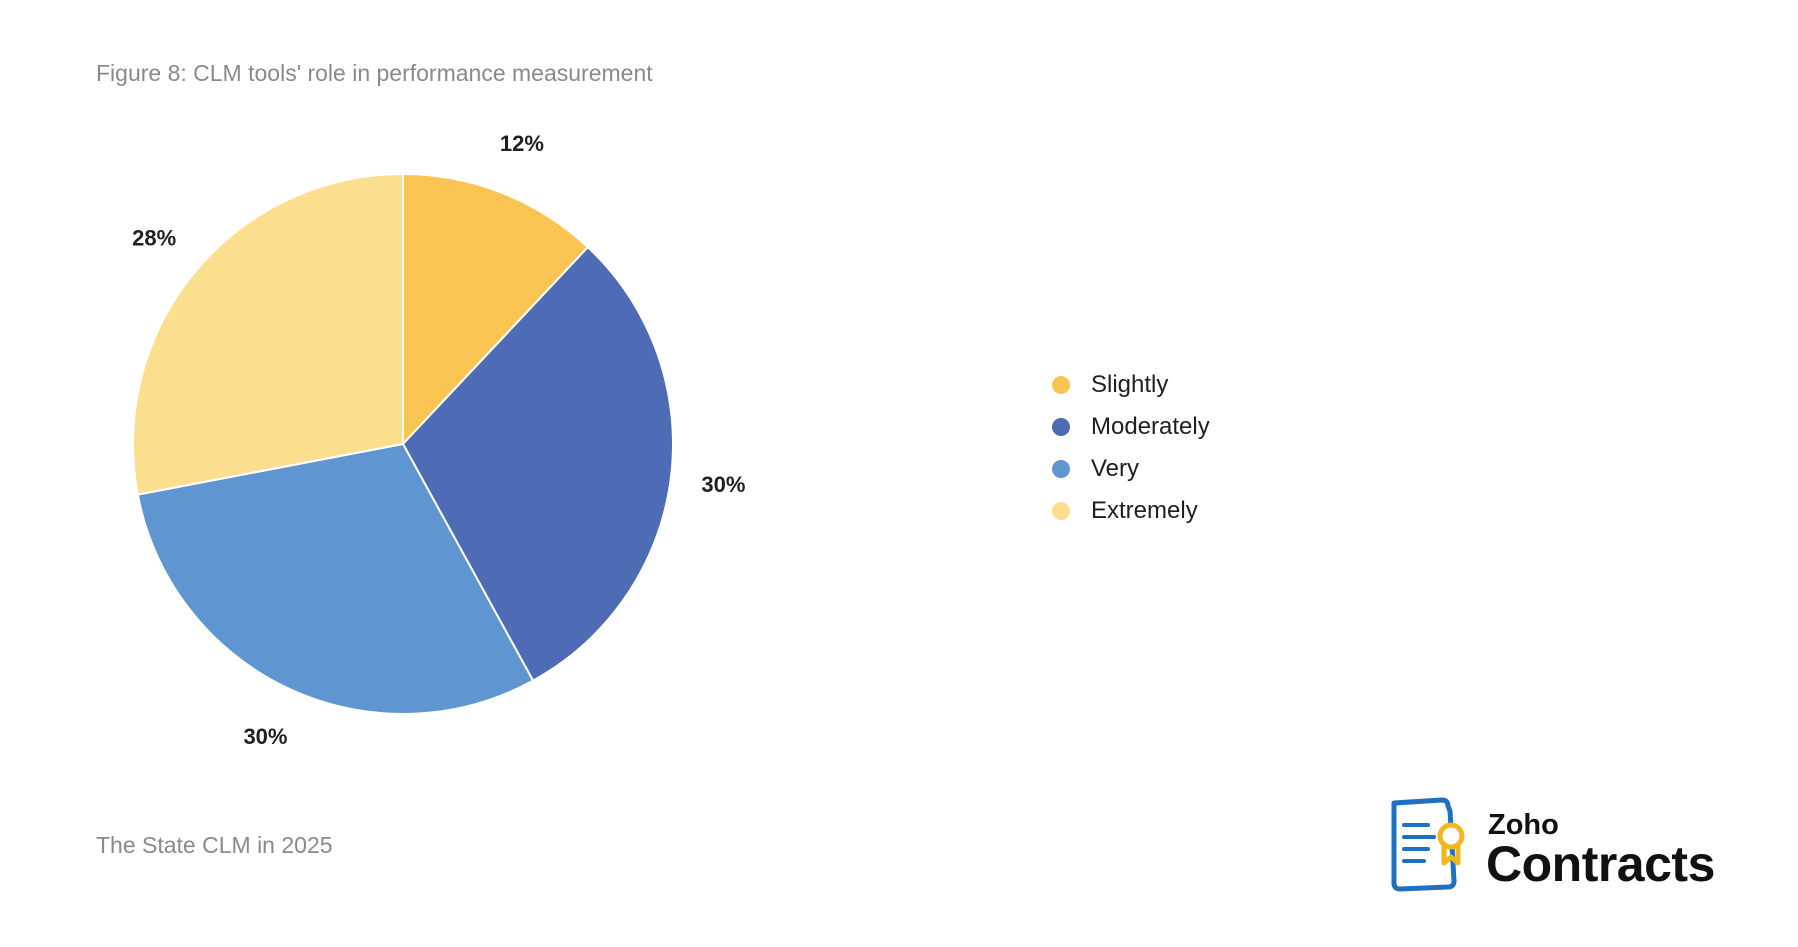  I want to click on source-caption: The State CLM in 2025, so click(214, 845).